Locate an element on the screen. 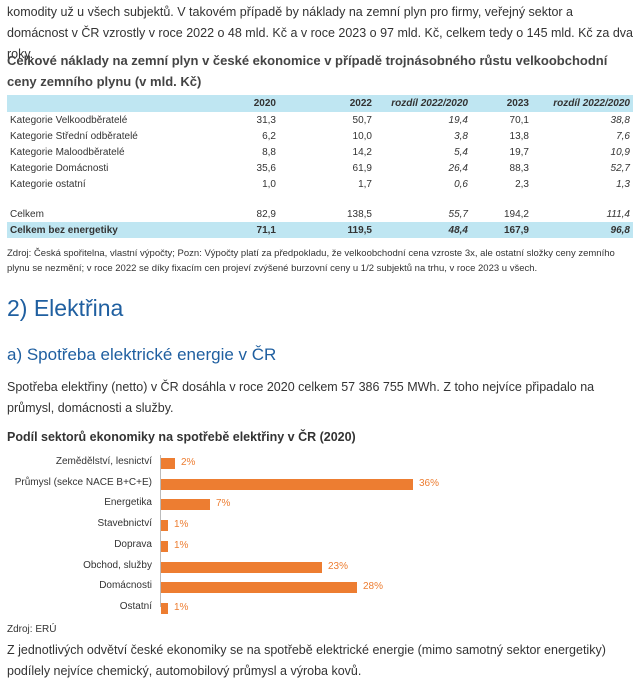  table-cell: 31,3 is located at coordinates (266, 120).